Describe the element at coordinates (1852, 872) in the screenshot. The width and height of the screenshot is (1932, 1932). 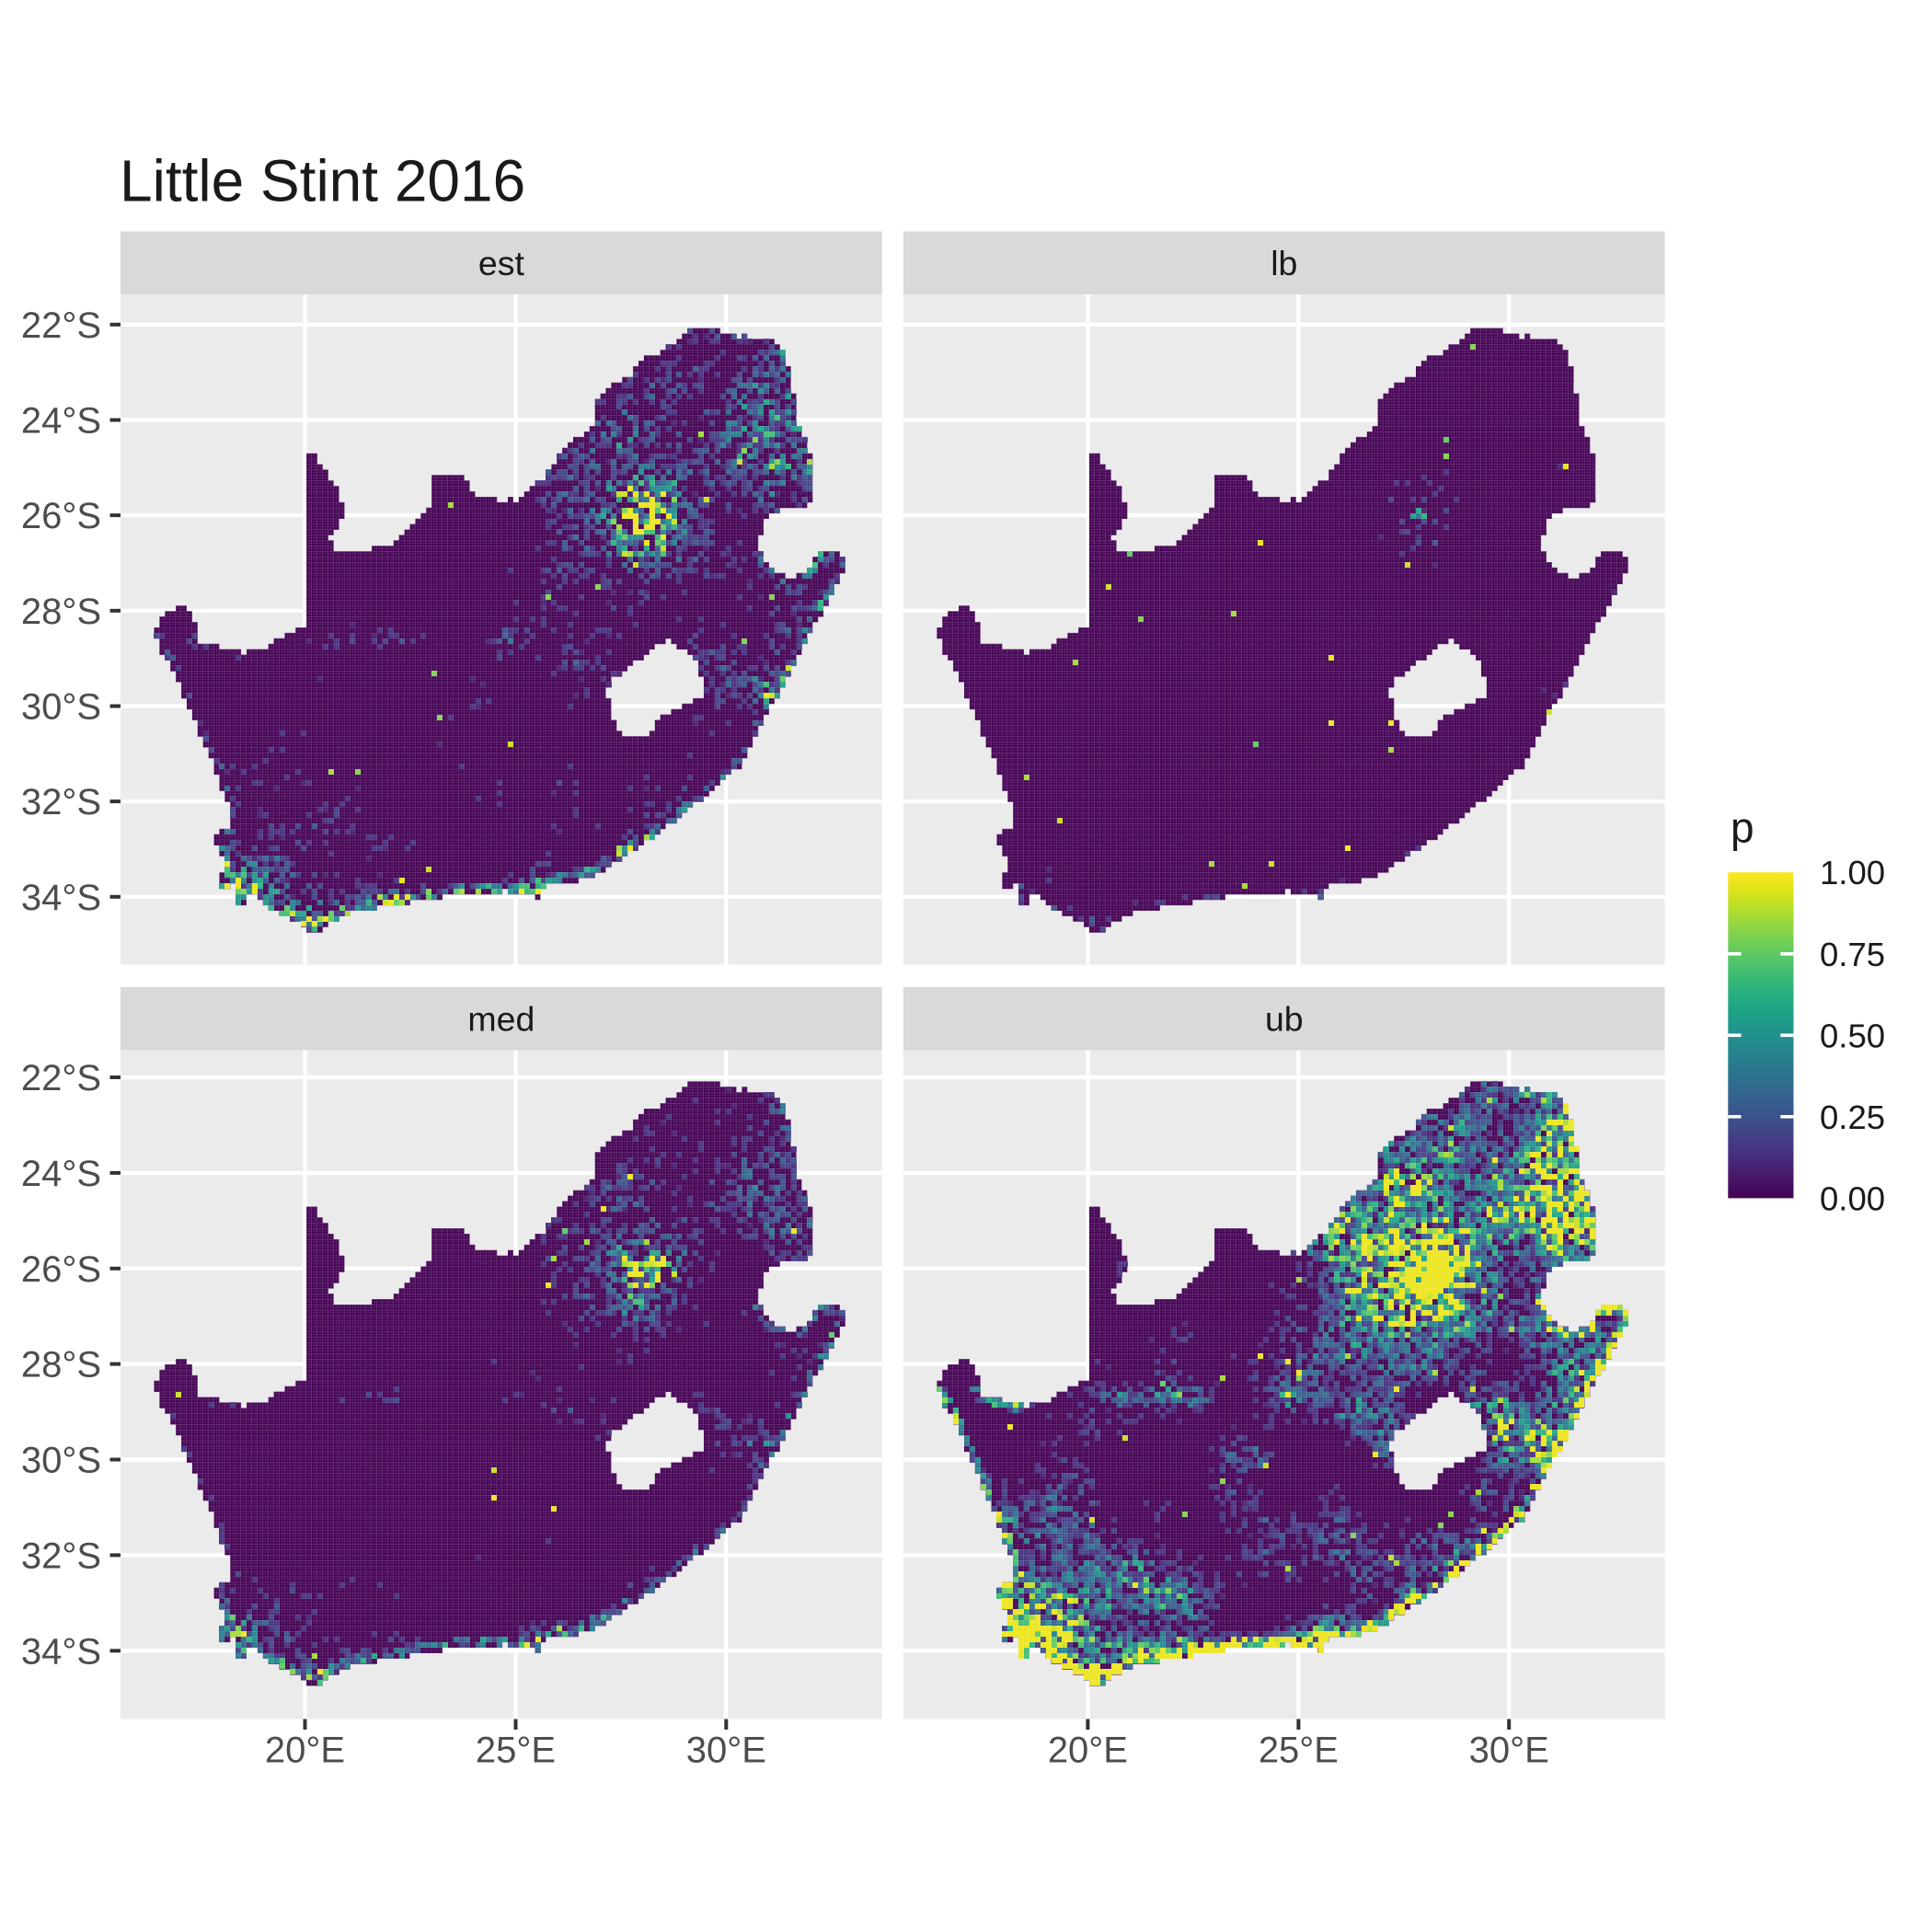
I see `svg-text: 1.00` at that location.